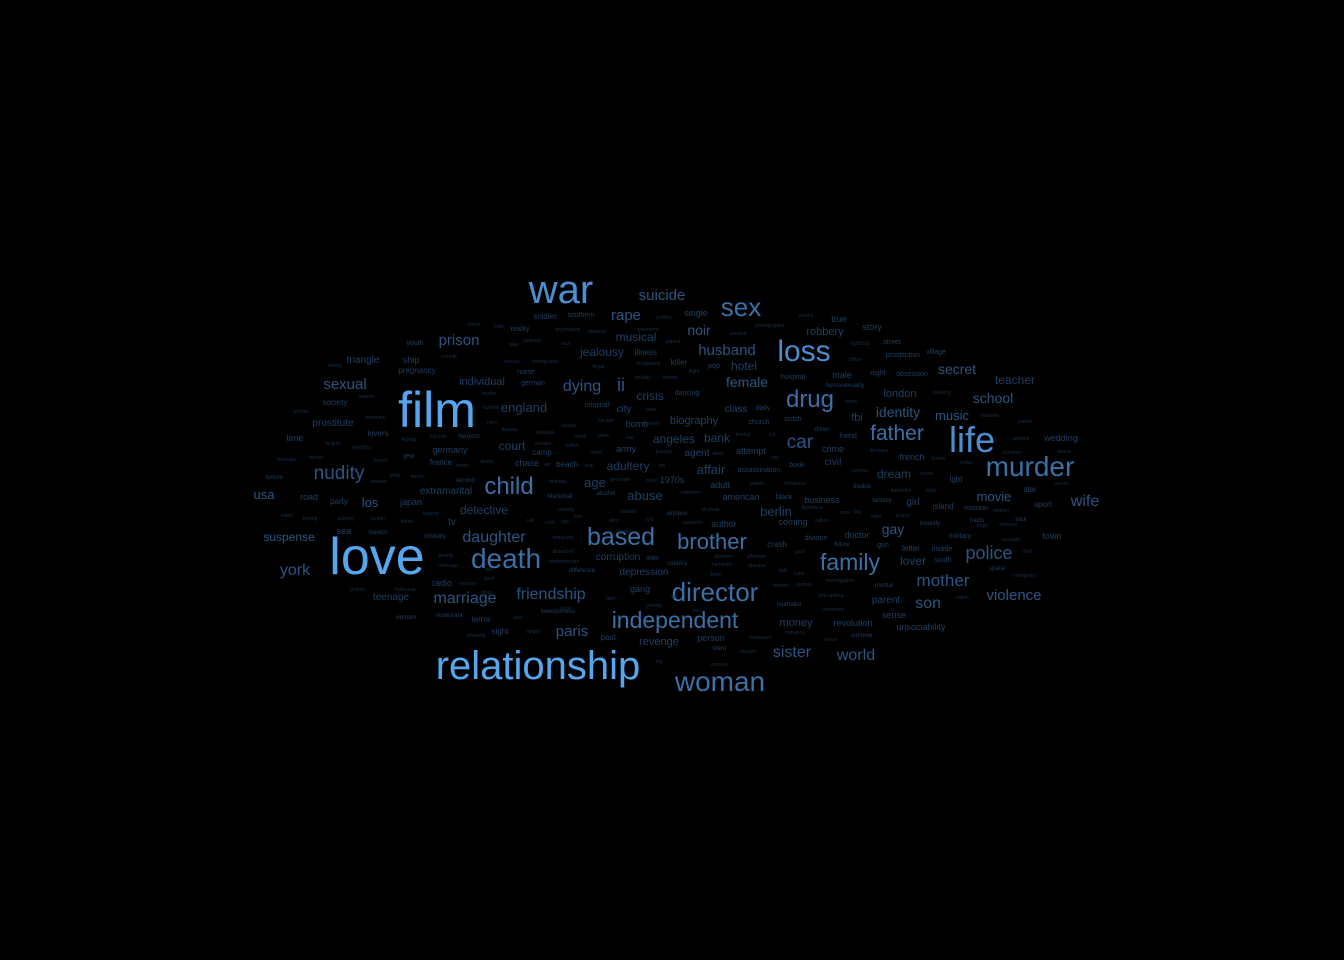 The width and height of the screenshot is (1344, 960). I want to click on word-119: sea, so click(344, 530).